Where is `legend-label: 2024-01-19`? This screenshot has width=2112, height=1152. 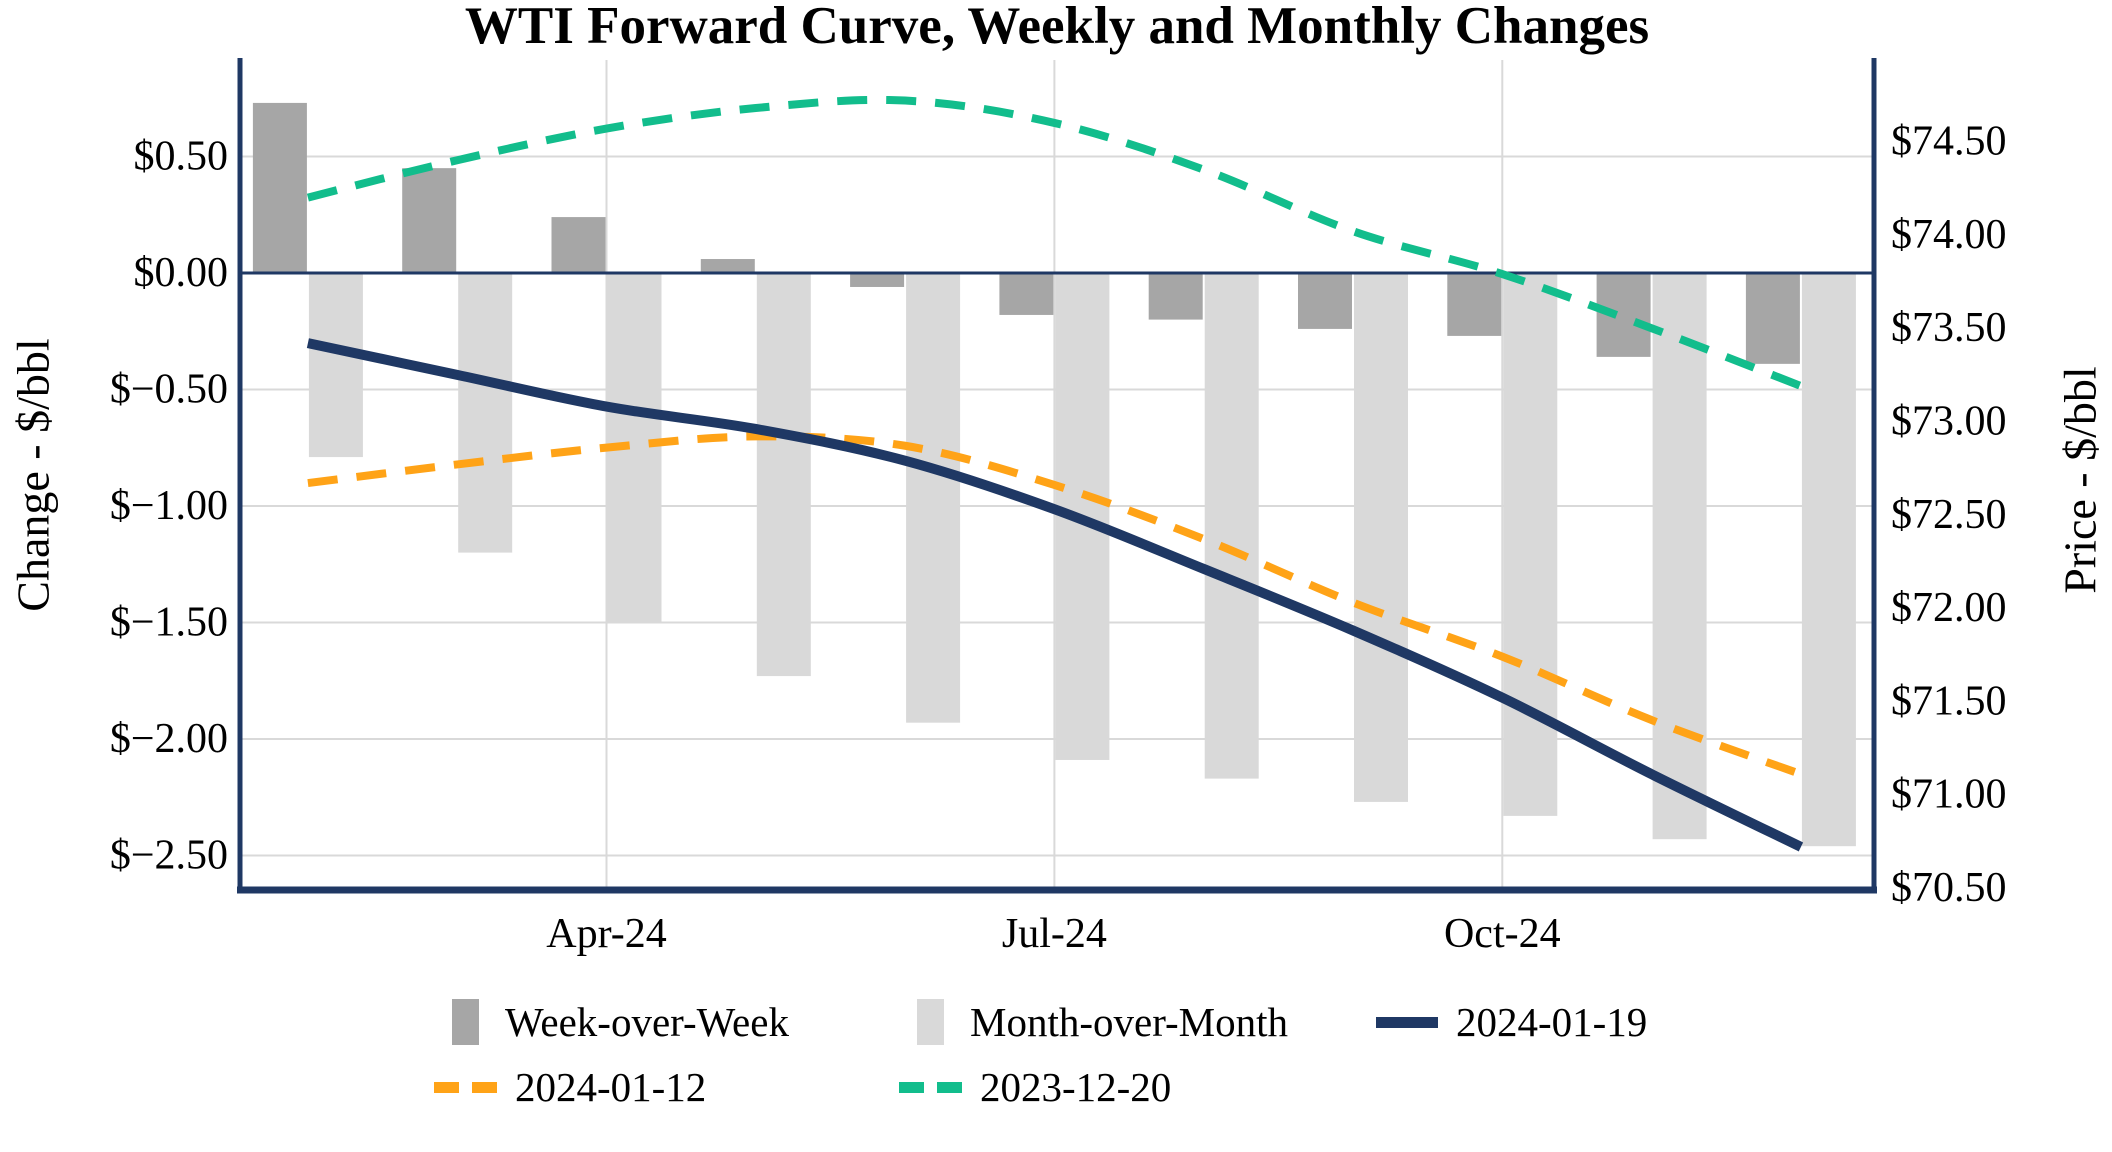
legend-label: 2024-01-19 is located at coordinates (1552, 1021).